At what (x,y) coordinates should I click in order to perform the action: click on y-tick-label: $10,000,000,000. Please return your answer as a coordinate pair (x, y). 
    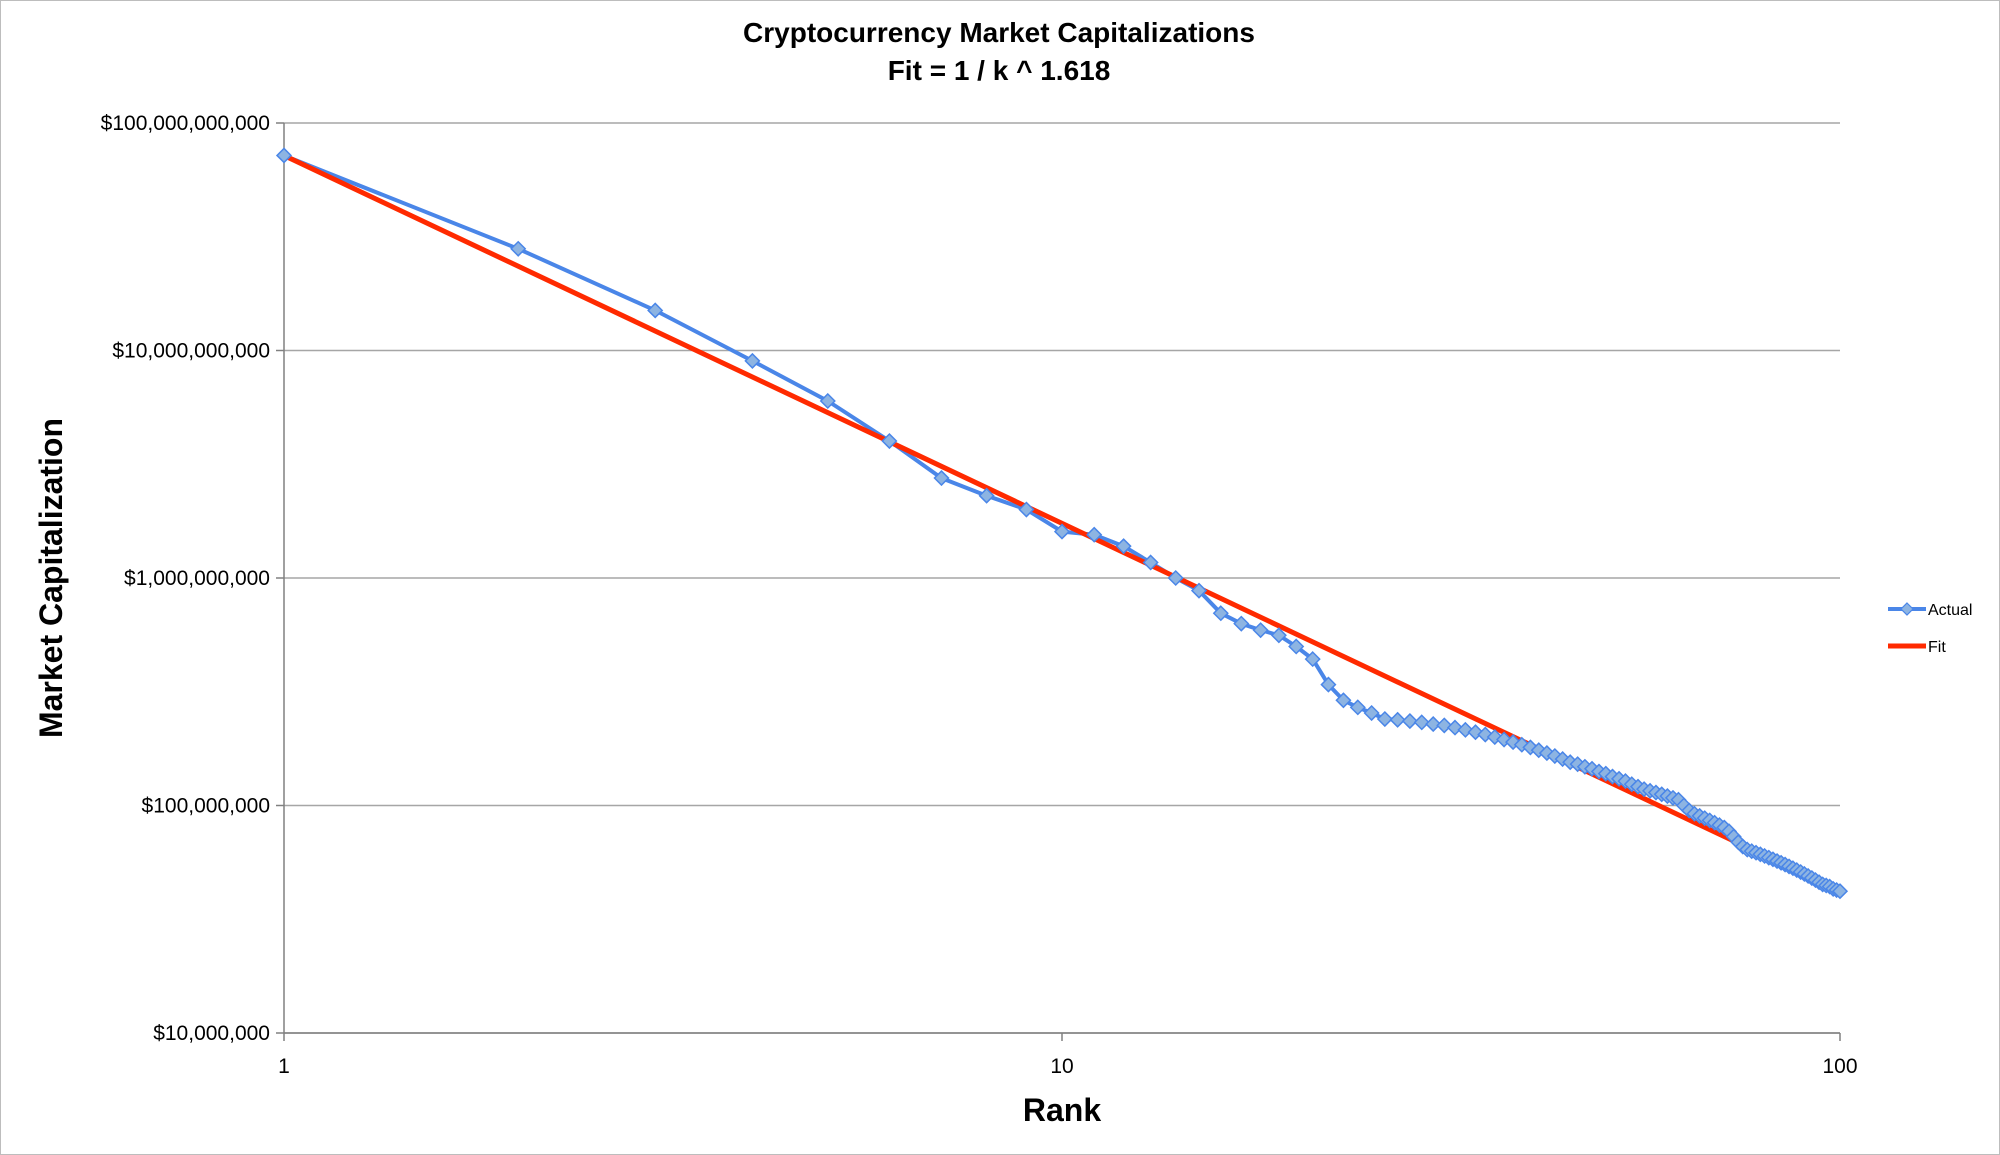
    Looking at the image, I should click on (191, 351).